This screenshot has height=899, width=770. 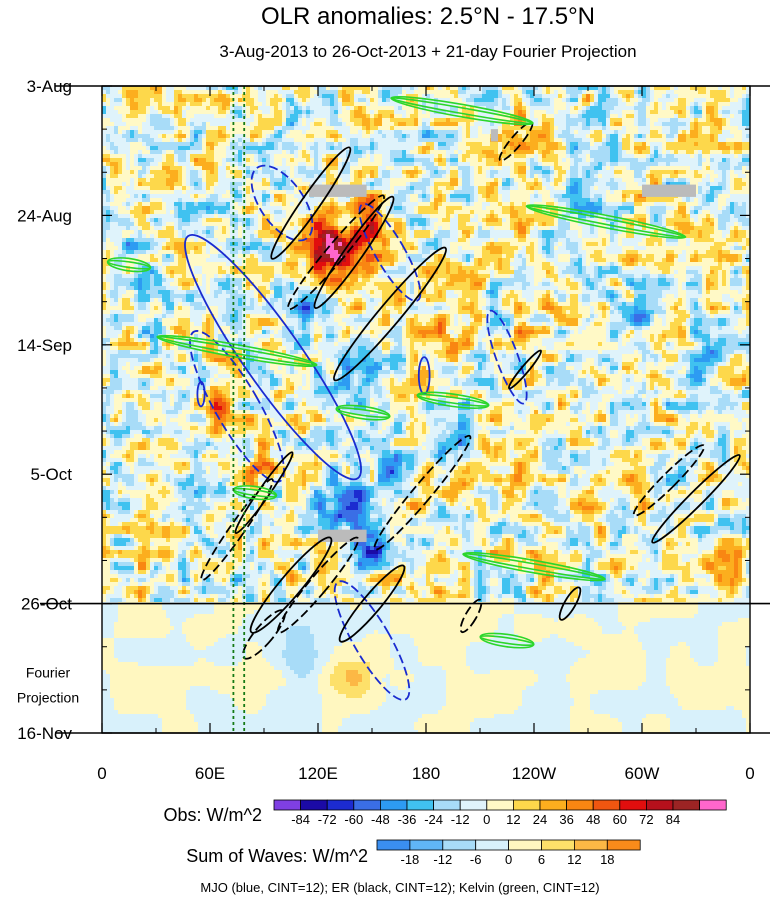 I want to click on y-tick-label: 3-Aug, so click(x=49, y=86).